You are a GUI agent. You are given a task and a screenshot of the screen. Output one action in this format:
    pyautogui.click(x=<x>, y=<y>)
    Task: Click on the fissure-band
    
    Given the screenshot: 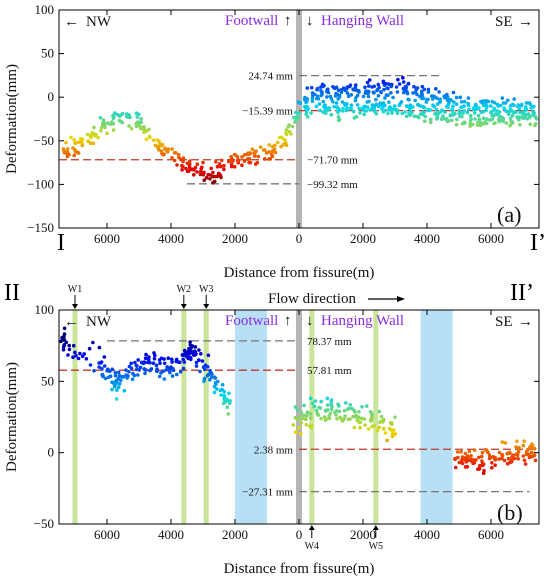 What is the action you would take?
    pyautogui.click(x=299, y=417)
    